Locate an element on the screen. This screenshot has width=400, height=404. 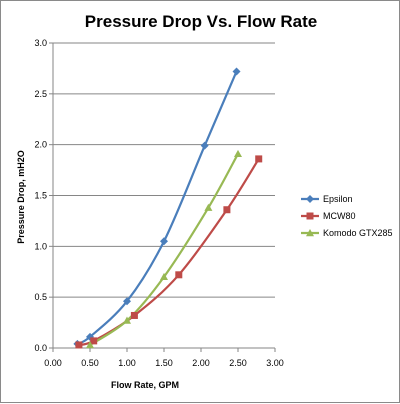
y-tick-label: 2.0 is located at coordinates (40, 145).